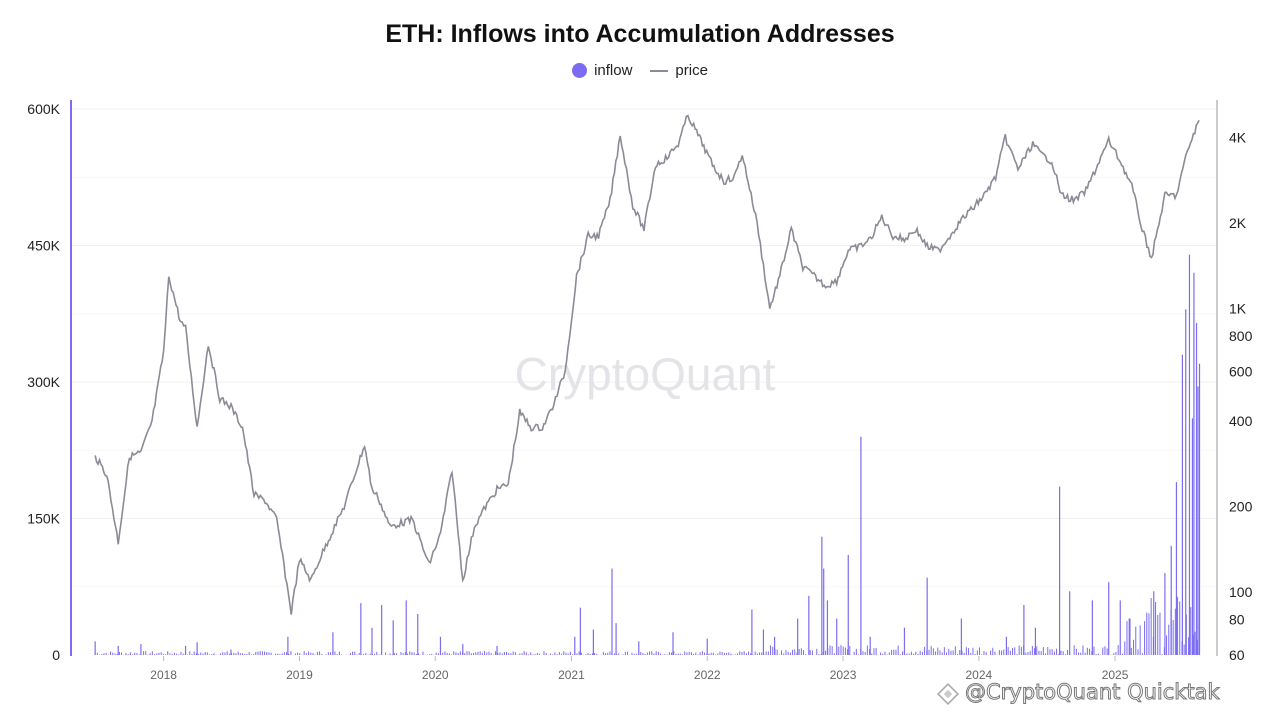 This screenshot has width=1280, height=720. Describe the element at coordinates (43, 109) in the screenshot. I see `y-left-tick-label: 600K` at that location.